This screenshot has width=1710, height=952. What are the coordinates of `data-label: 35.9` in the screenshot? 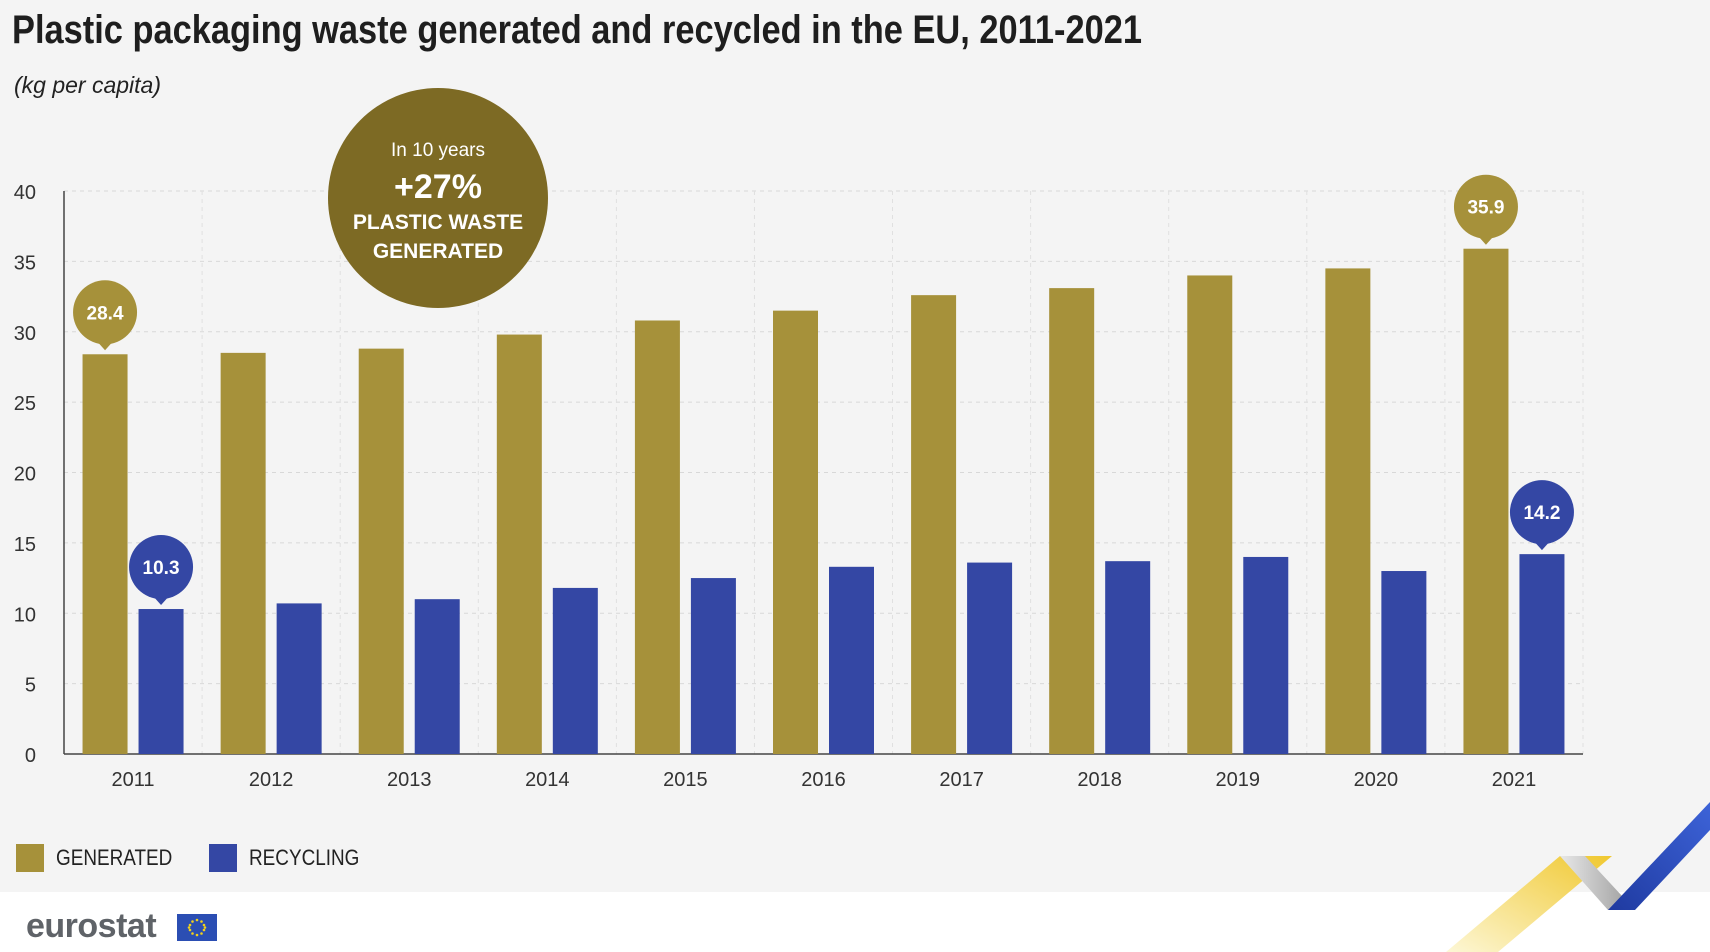 It's located at (1485, 208).